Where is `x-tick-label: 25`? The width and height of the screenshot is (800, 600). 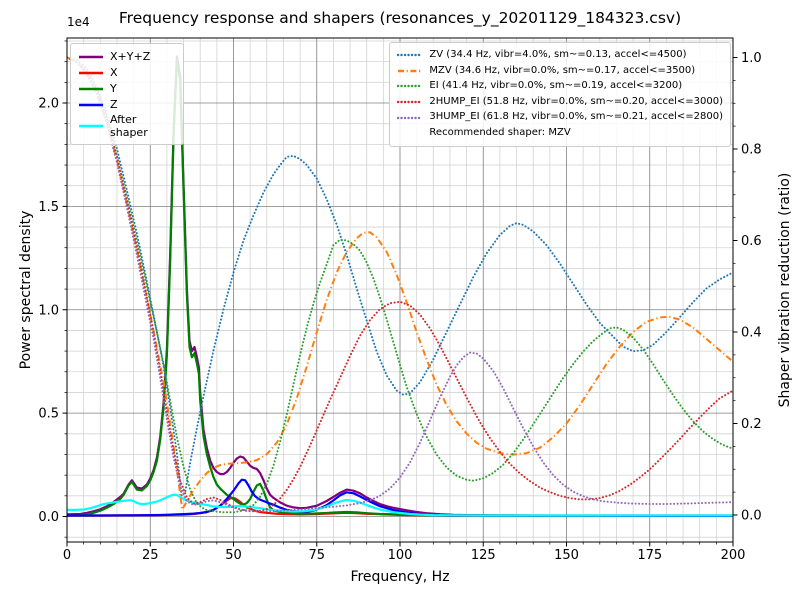
x-tick-label: 25 is located at coordinates (150, 555).